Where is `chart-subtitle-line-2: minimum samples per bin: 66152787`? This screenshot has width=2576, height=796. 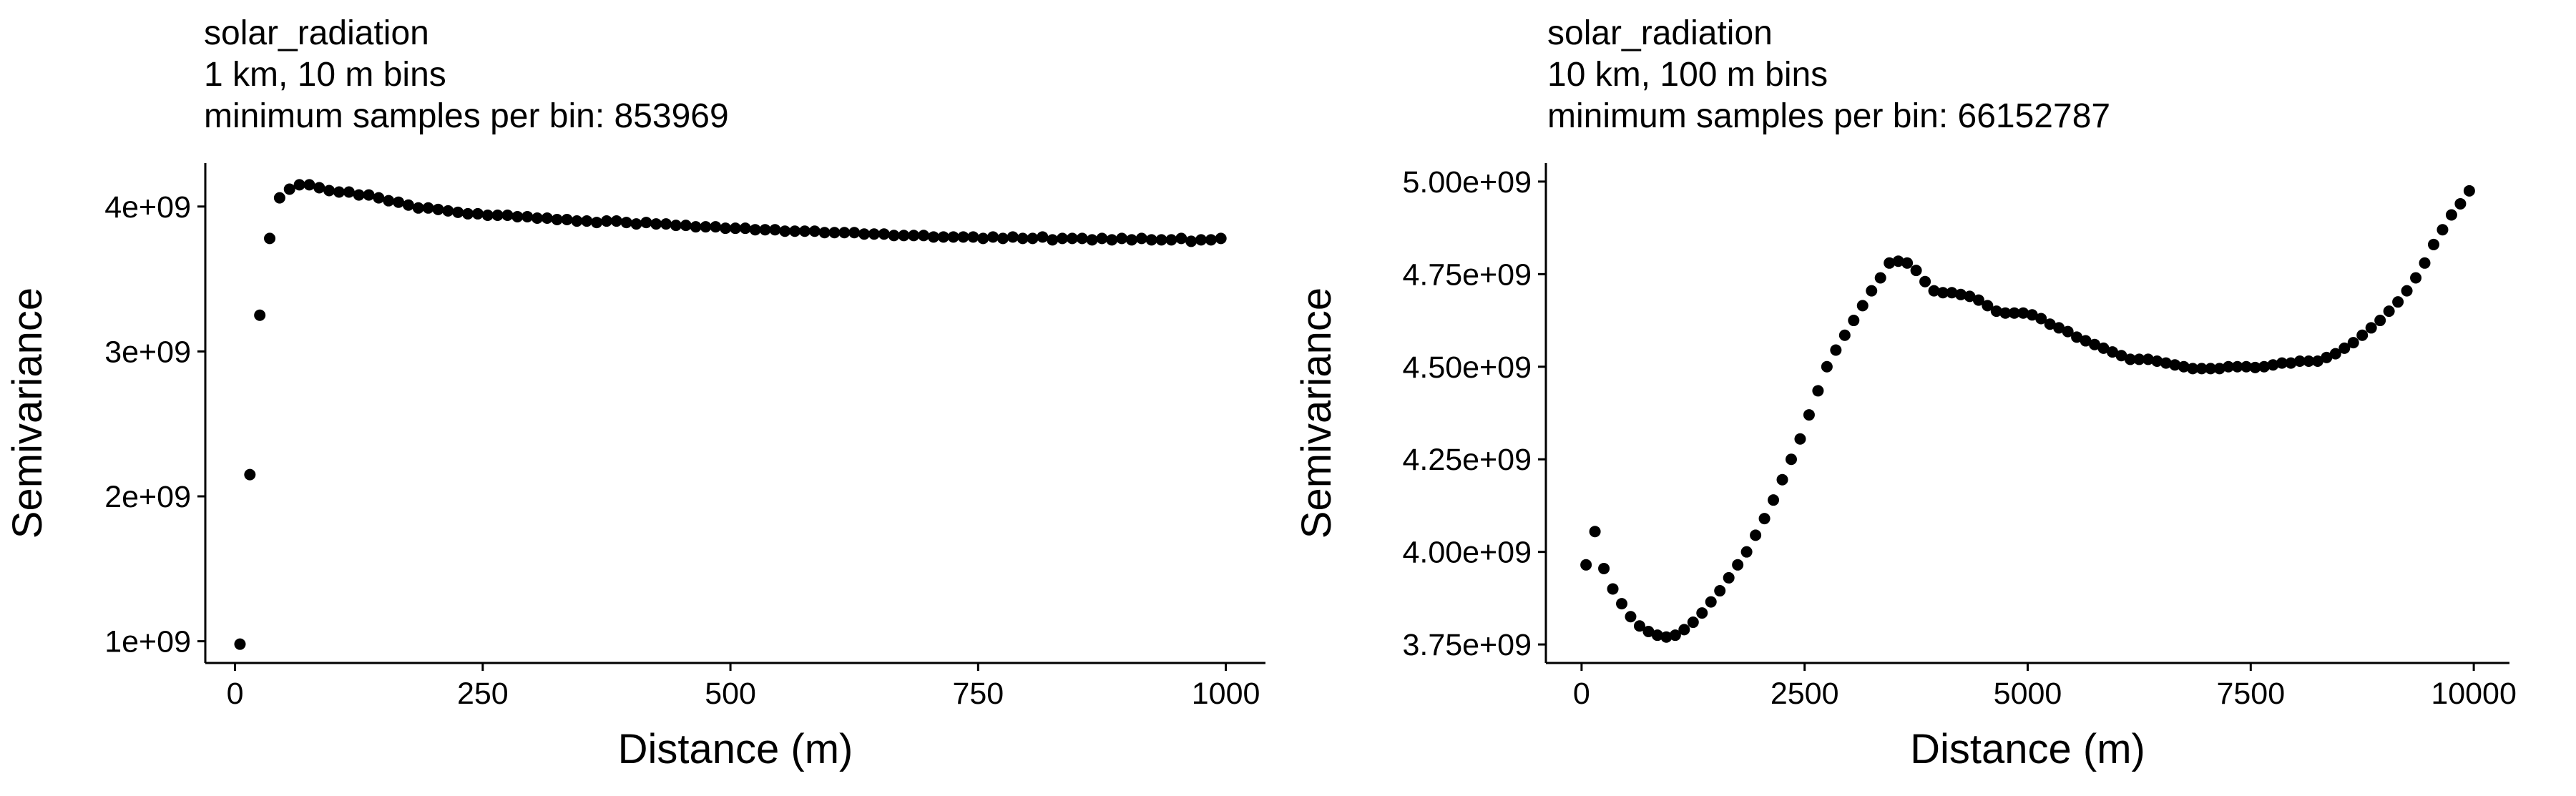
chart-subtitle-line-2: minimum samples per bin: 66152787 is located at coordinates (1829, 116).